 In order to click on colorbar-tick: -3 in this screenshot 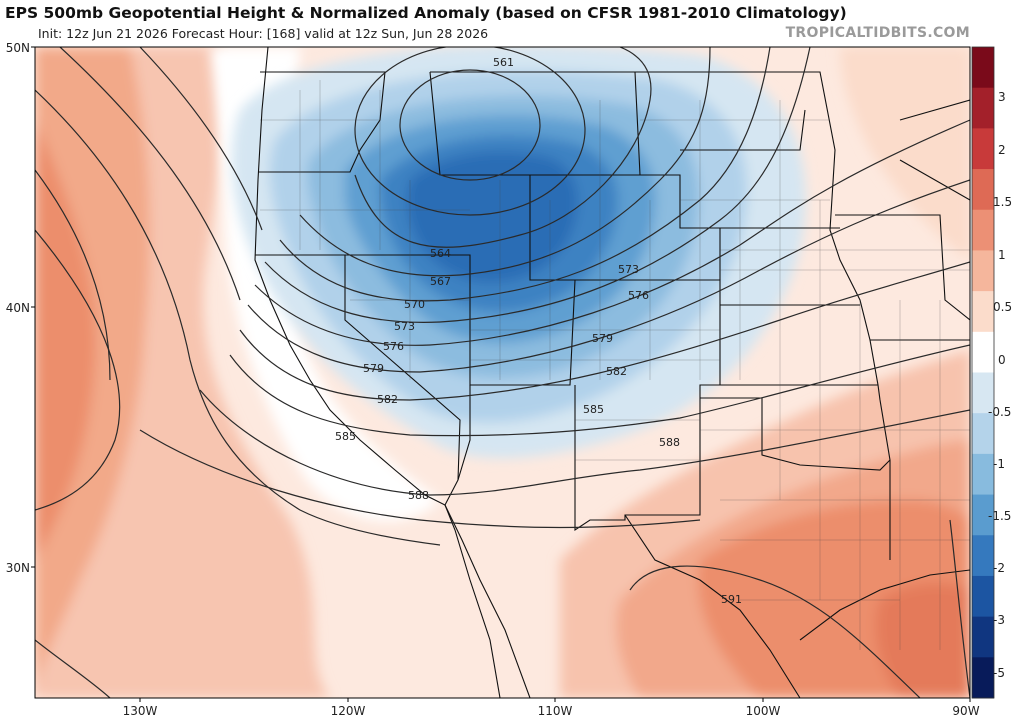, I will do `click(999, 620)`.